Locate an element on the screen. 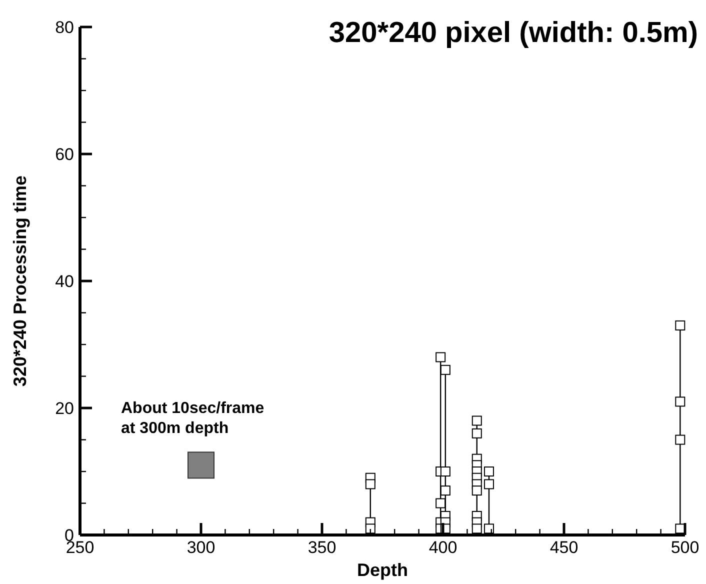 The width and height of the screenshot is (706, 584). y-tick-label: 20 is located at coordinates (64, 408).